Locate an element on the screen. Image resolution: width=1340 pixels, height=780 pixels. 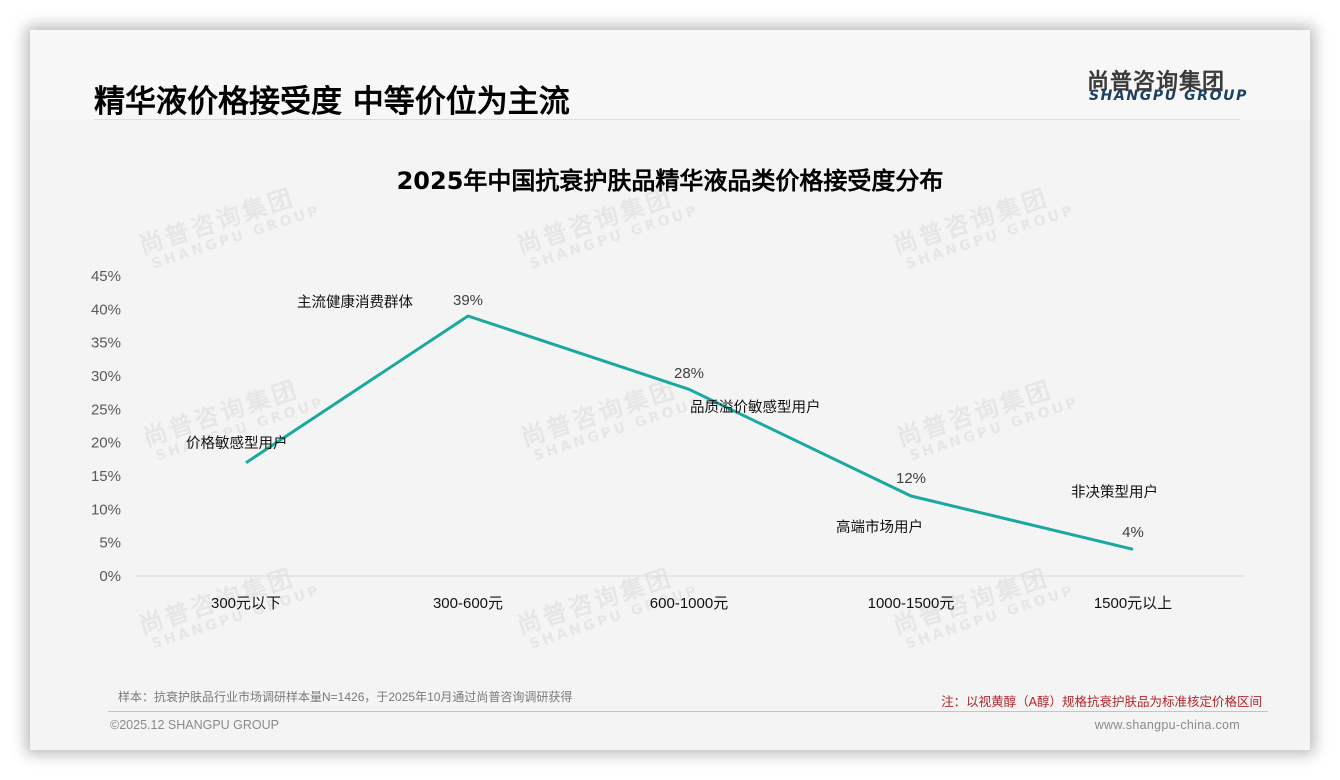
segment-annotation: 高端市场用户 is located at coordinates (879, 527).